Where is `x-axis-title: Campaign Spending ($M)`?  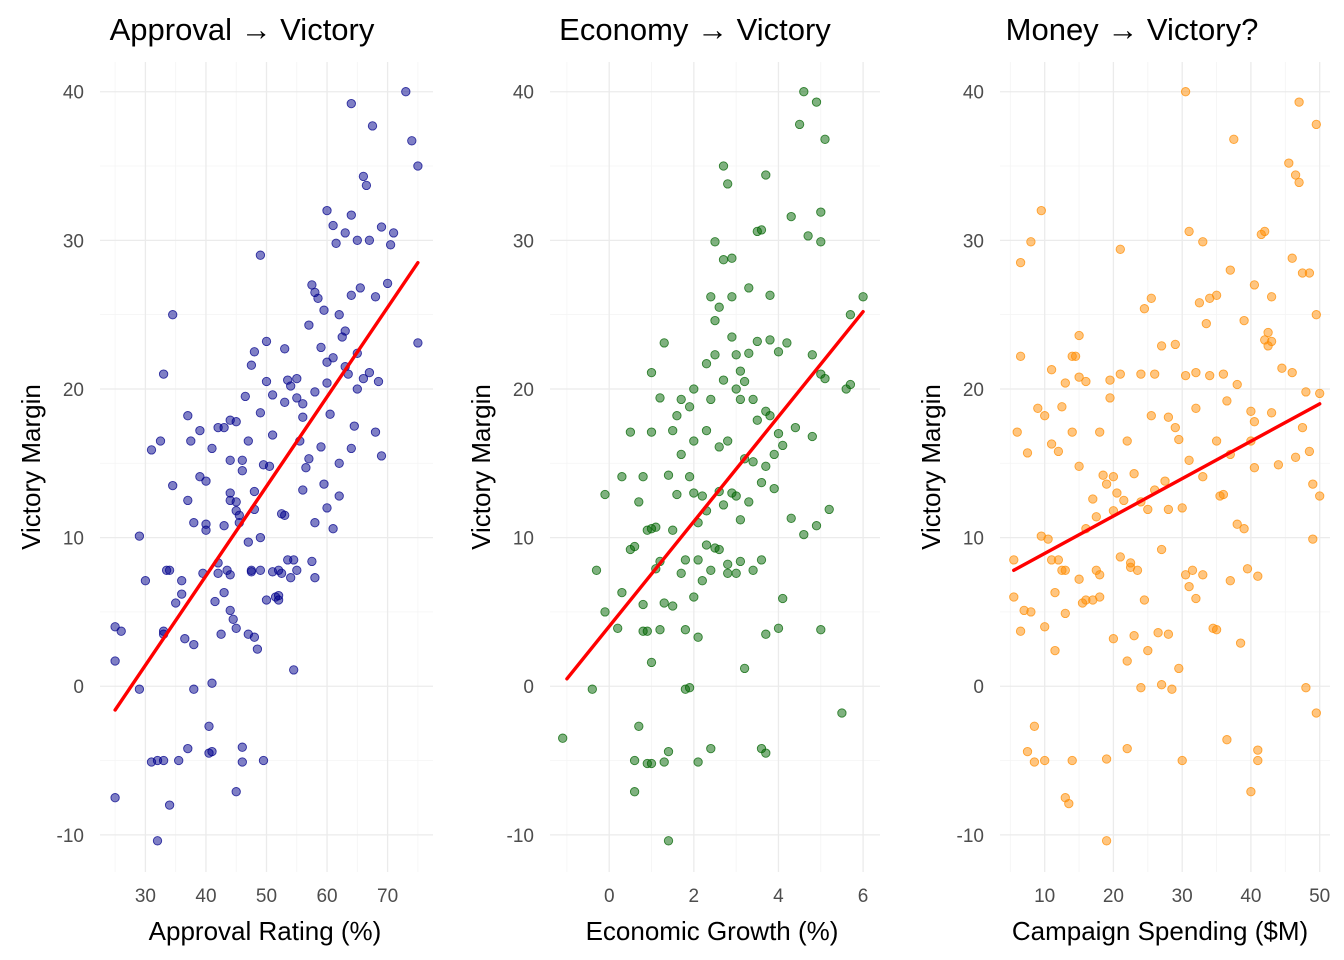
x-axis-title: Campaign Spending ($M) is located at coordinates (1160, 931).